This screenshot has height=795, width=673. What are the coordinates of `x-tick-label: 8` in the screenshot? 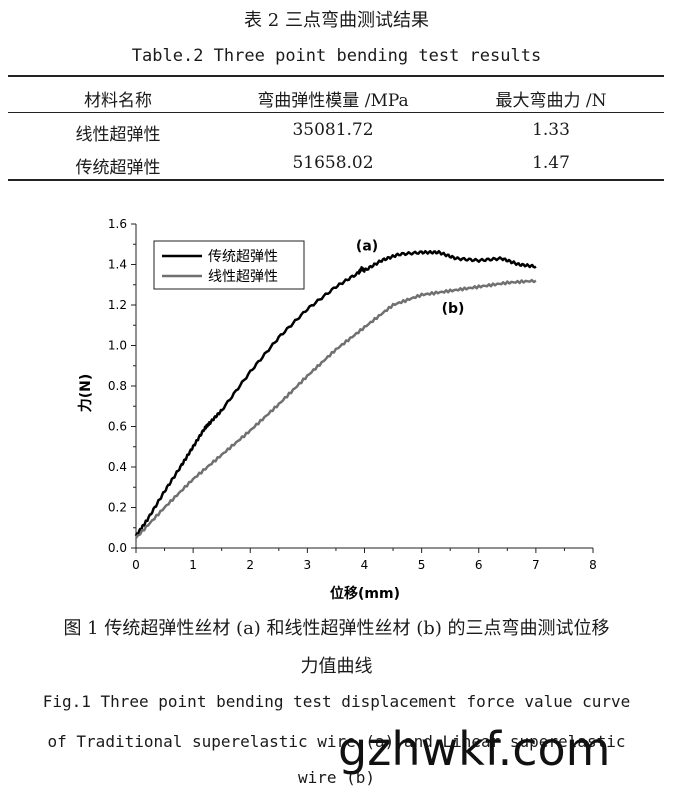 It's located at (593, 565).